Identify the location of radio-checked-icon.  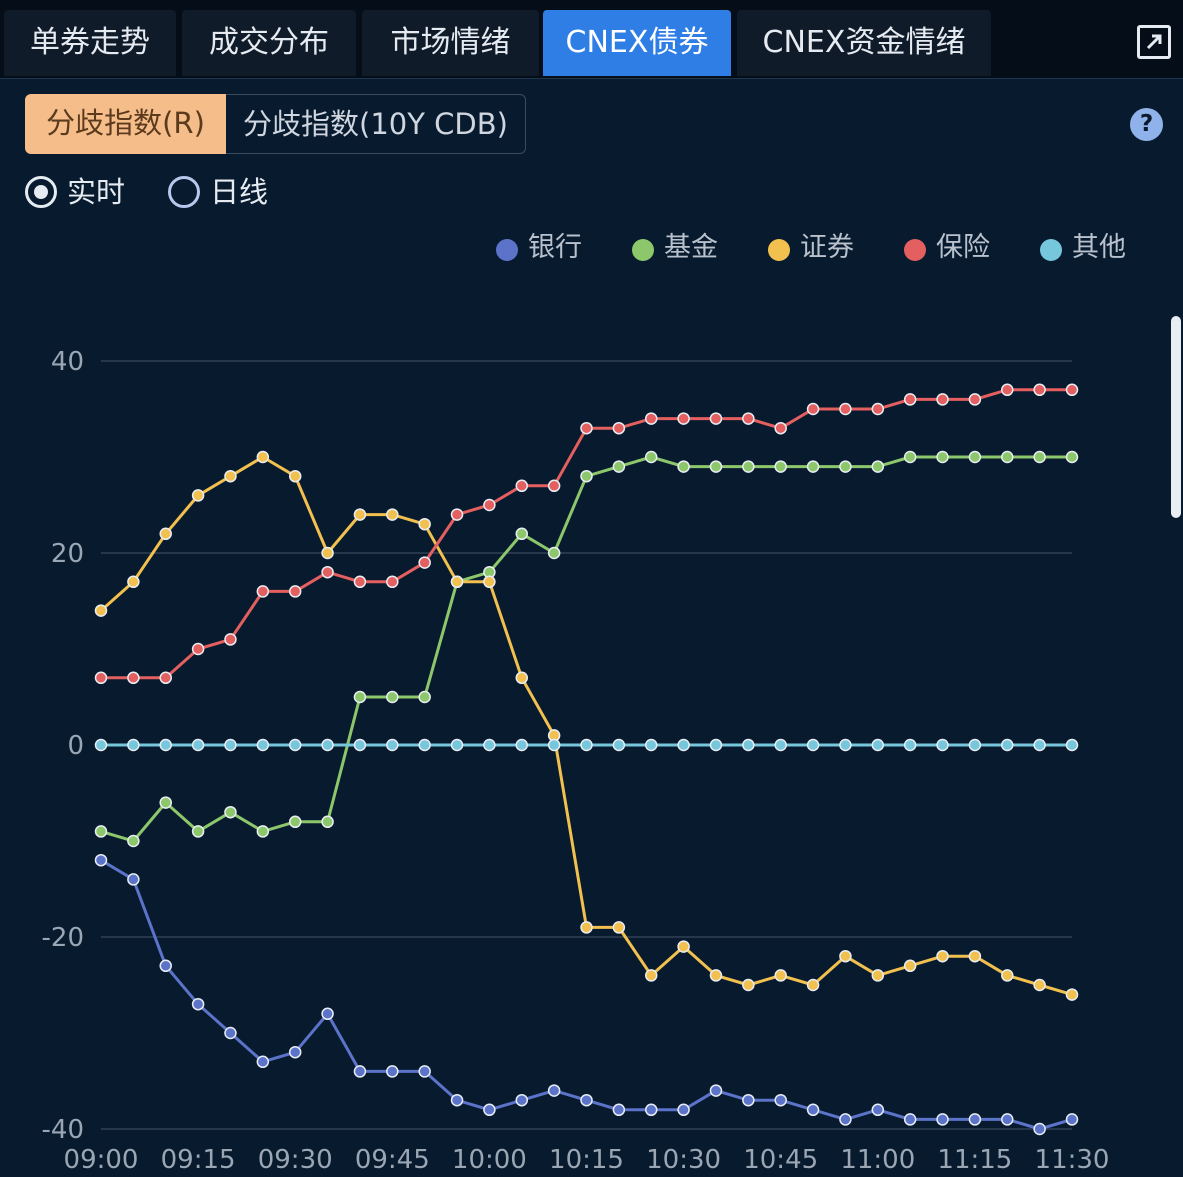
(41, 192).